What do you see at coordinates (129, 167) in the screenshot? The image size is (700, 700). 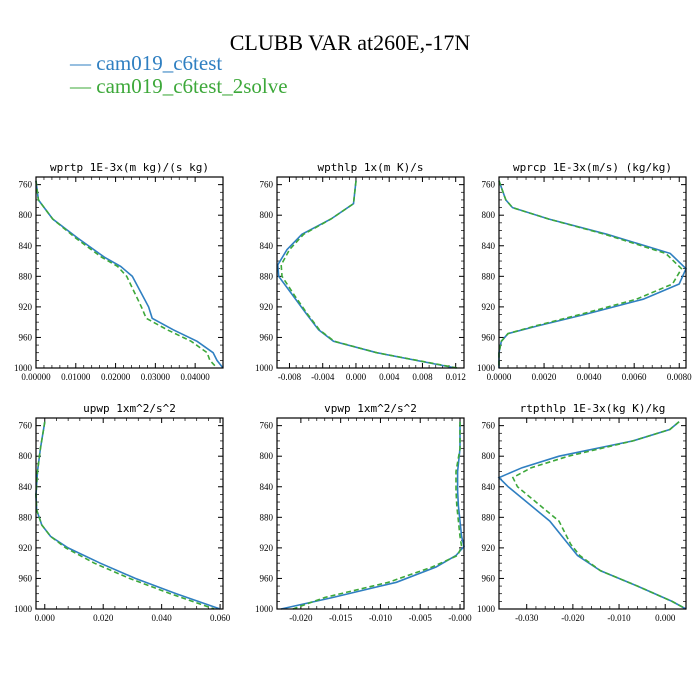 I see `panel-title: wprtp 1E-3x(m kg)/(s kg)` at bounding box center [129, 167].